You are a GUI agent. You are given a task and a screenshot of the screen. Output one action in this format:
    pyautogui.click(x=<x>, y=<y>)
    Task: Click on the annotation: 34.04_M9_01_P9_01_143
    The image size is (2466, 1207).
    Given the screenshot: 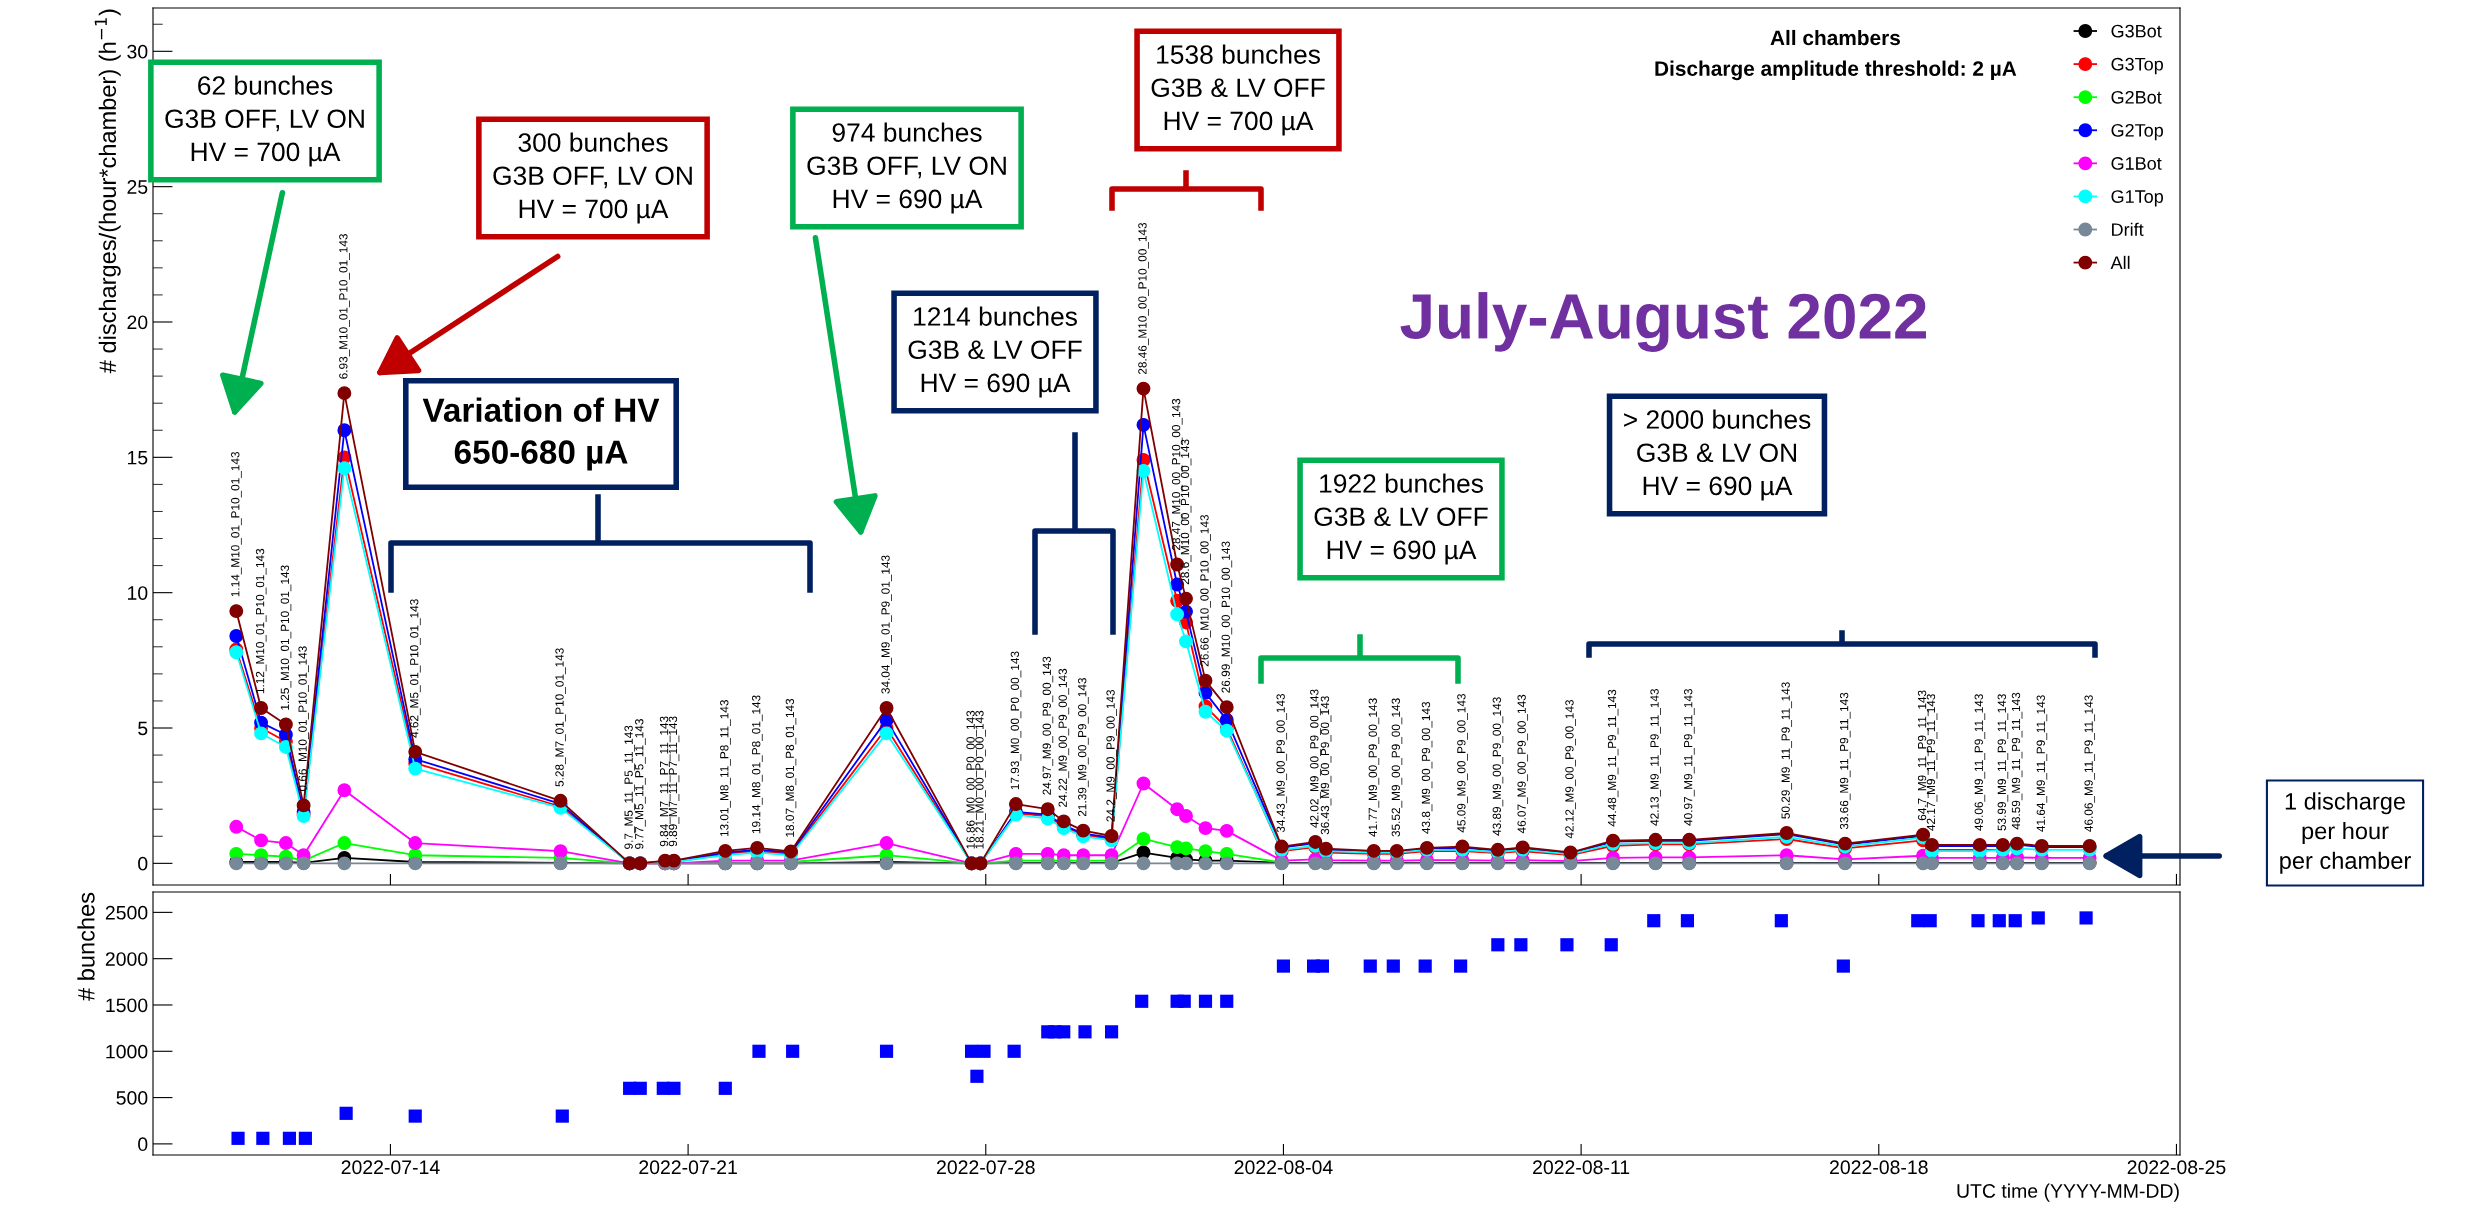 What is the action you would take?
    pyautogui.click(x=886, y=624)
    